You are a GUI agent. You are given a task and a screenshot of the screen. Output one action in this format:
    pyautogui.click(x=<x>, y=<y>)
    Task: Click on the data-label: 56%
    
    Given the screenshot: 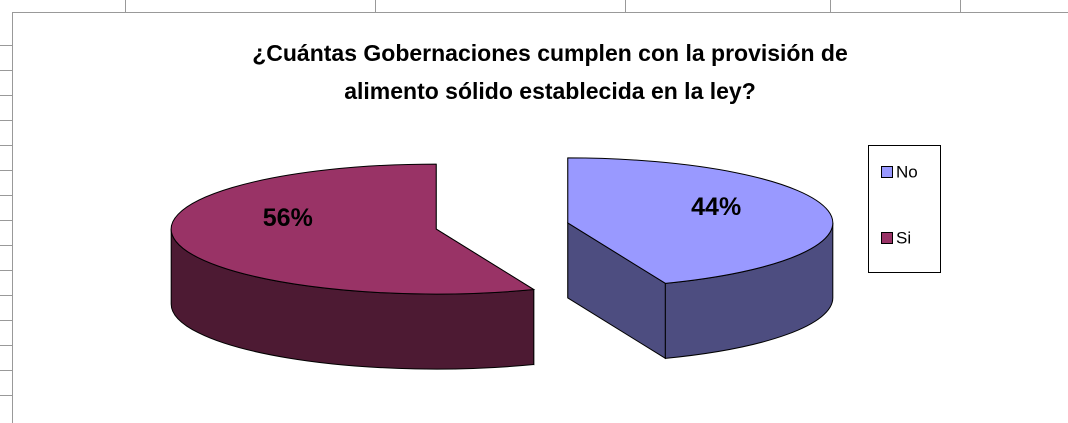 What is the action you would take?
    pyautogui.click(x=288, y=218)
    